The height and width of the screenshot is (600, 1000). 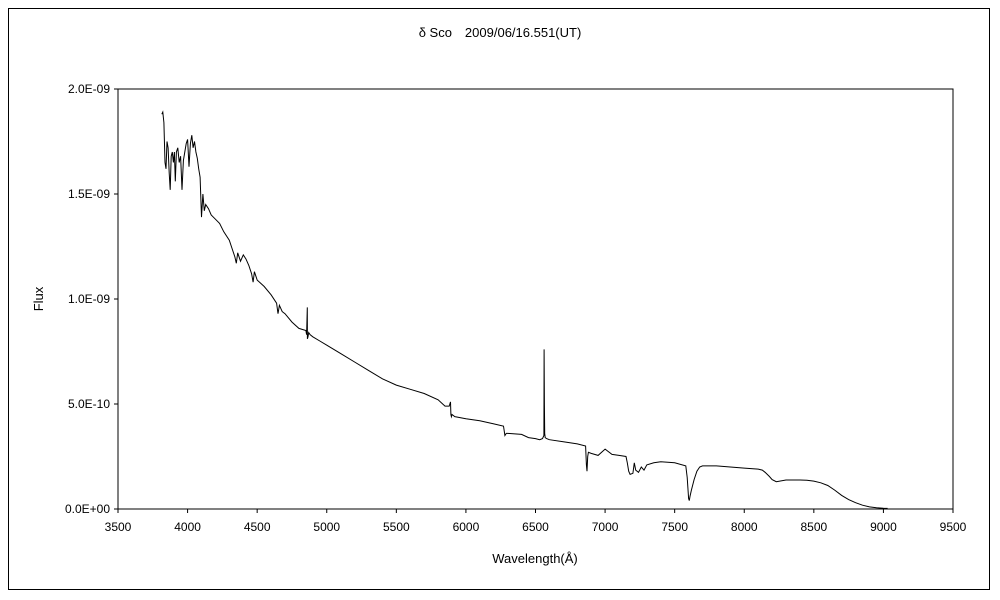 What do you see at coordinates (535, 527) in the screenshot?
I see `x-tick-label: 6500` at bounding box center [535, 527].